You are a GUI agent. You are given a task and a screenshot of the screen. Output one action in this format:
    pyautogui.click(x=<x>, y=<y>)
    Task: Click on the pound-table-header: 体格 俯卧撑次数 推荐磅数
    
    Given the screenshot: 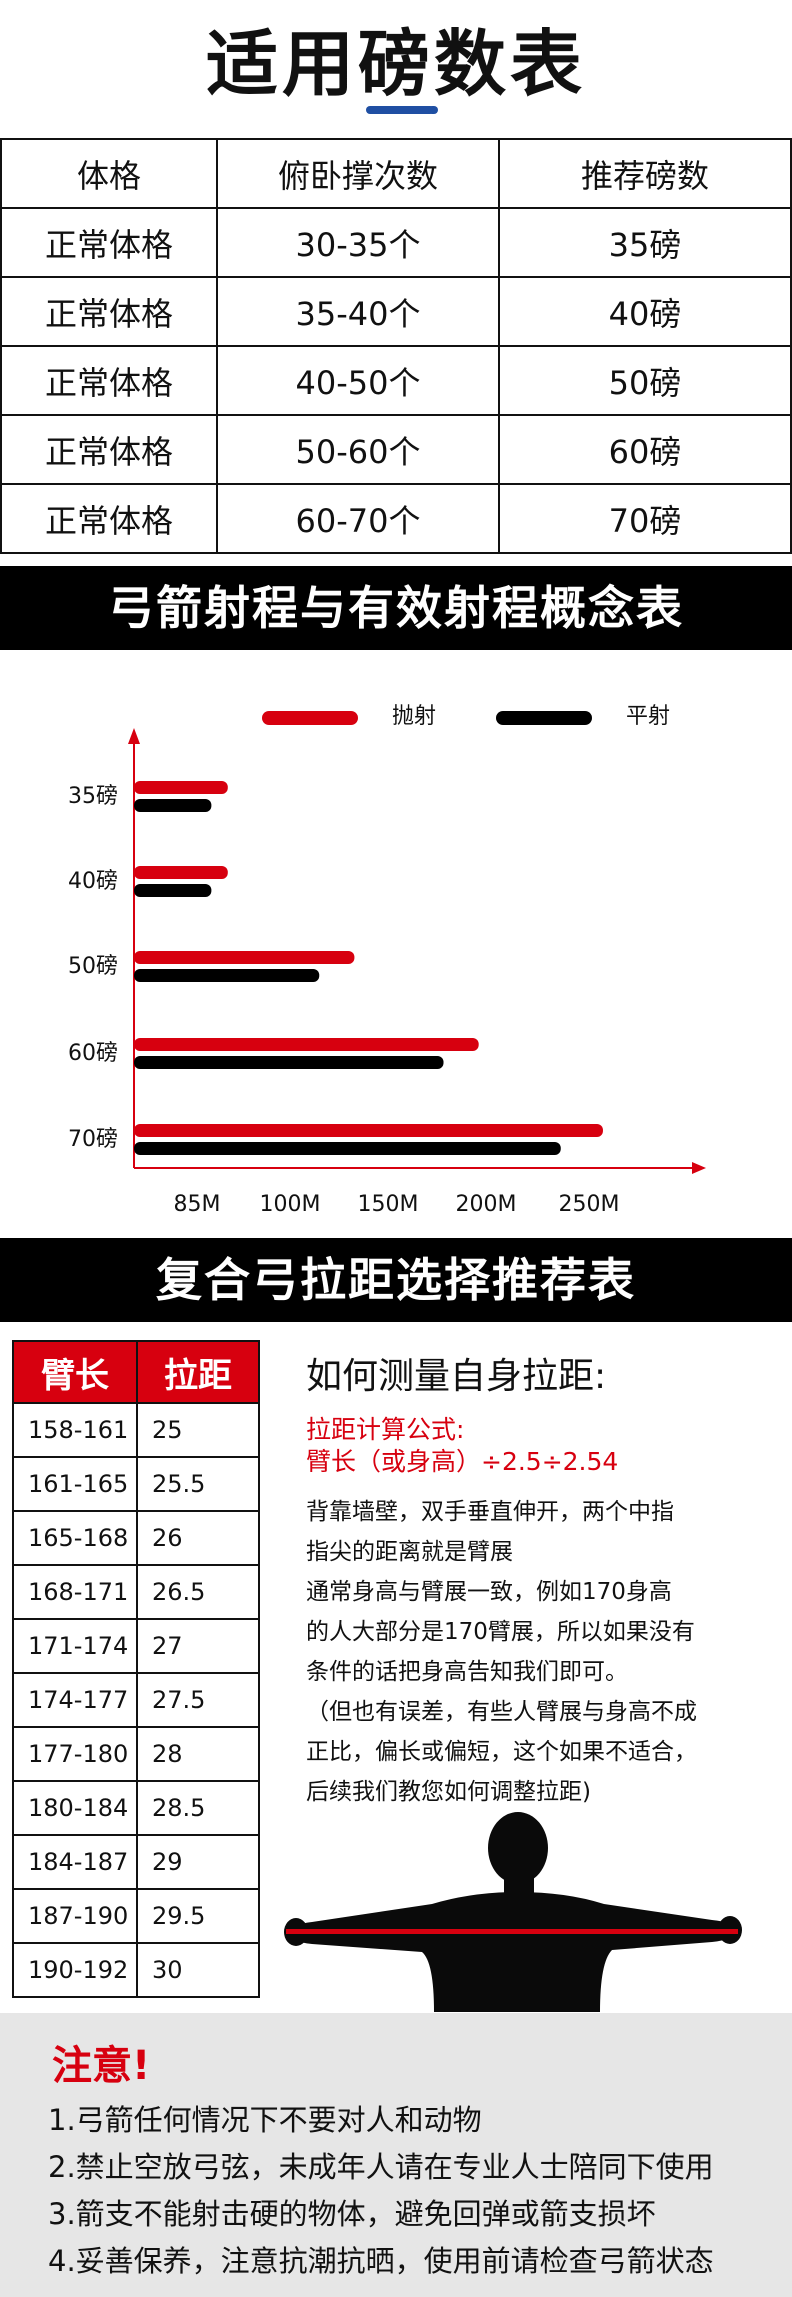 What is the action you would take?
    pyautogui.click(x=396, y=173)
    